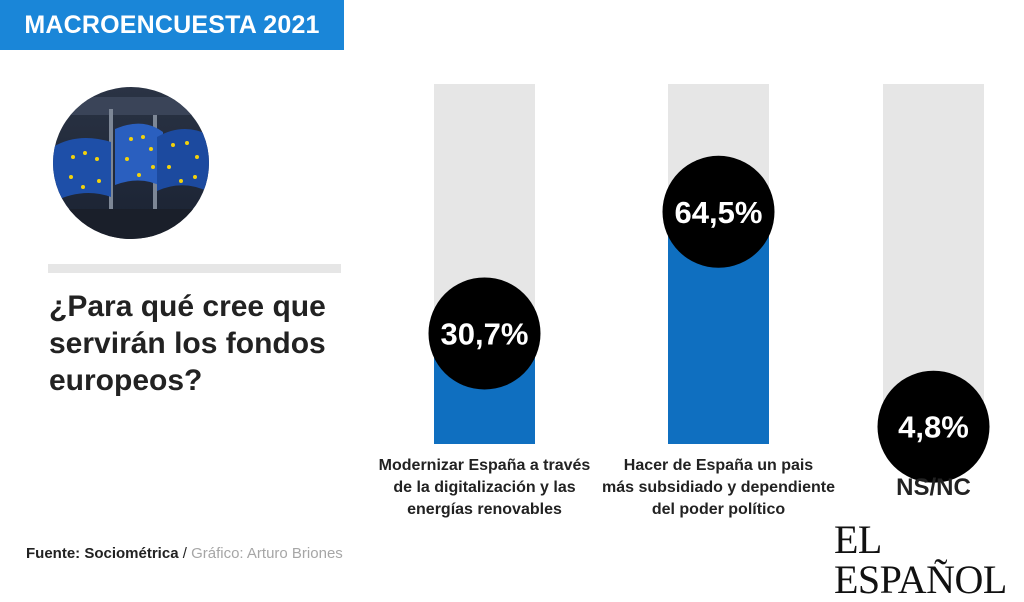  I want to click on category-label-1-line-1: más subsidiado y dependiente, so click(718, 487).